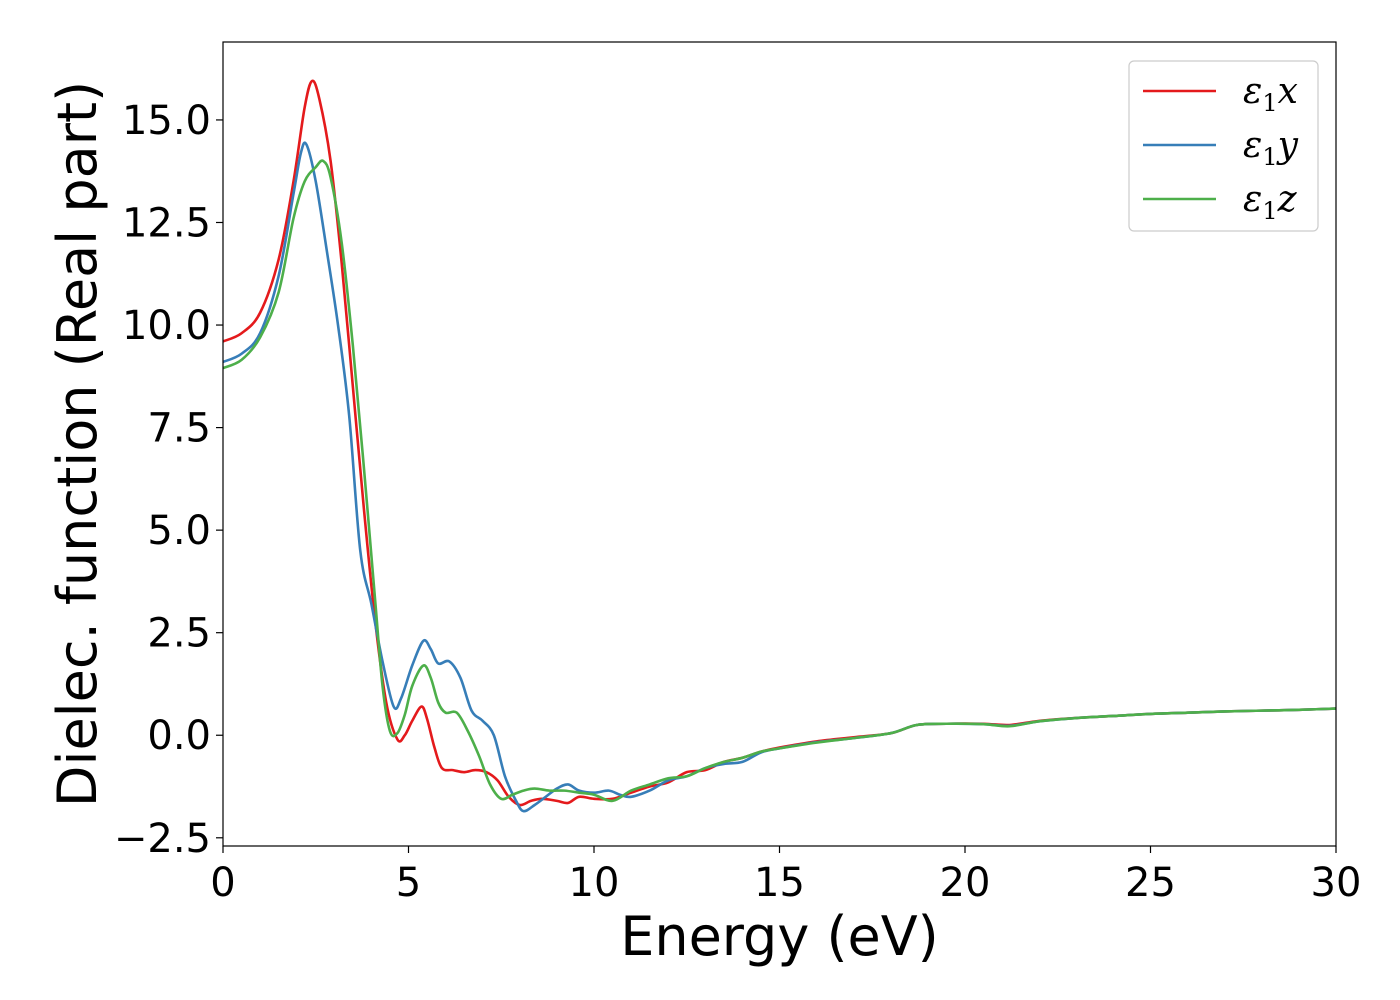  I want to click on legend-label-suffix: x, so click(1288, 91).